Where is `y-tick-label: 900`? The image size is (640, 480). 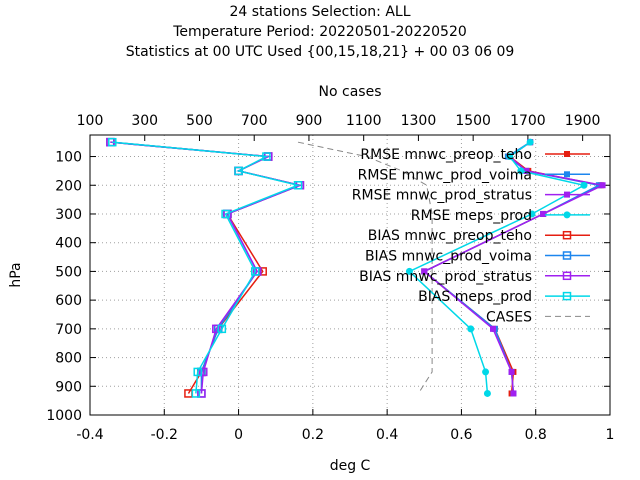 y-tick-label: 900 is located at coordinates (68, 387).